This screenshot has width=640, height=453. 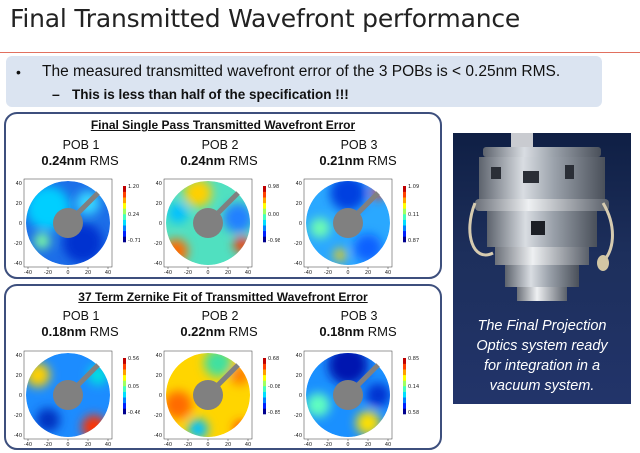 What do you see at coordinates (273, 187) in the screenshot?
I see `svg-text: 0.98` at bounding box center [273, 187].